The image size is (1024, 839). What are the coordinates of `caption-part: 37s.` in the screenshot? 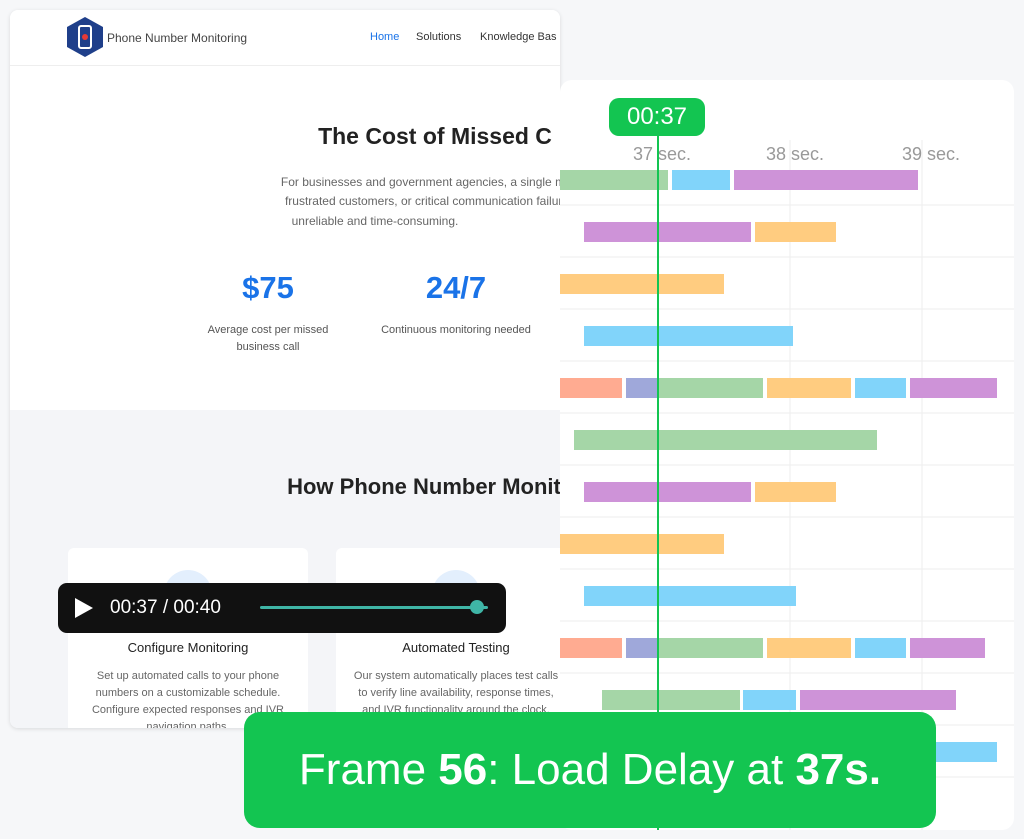 It's located at (838, 769).